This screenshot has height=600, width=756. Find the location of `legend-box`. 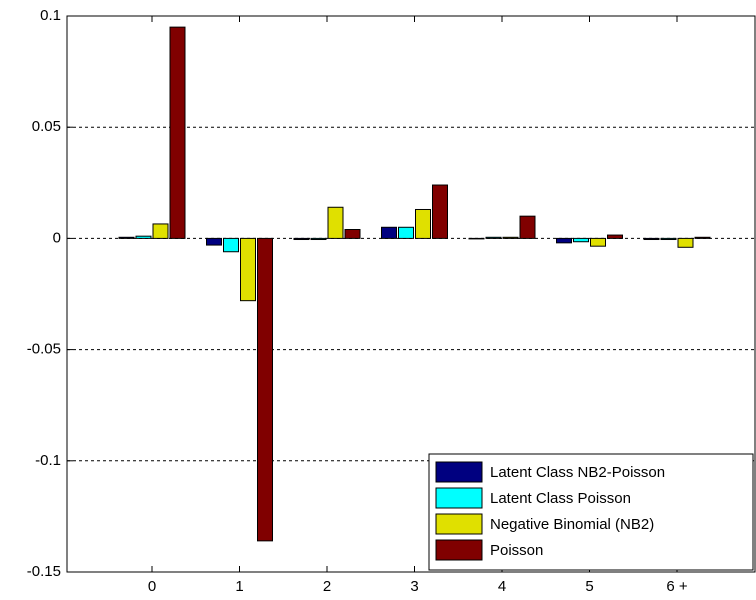

legend-box is located at coordinates (591, 512).